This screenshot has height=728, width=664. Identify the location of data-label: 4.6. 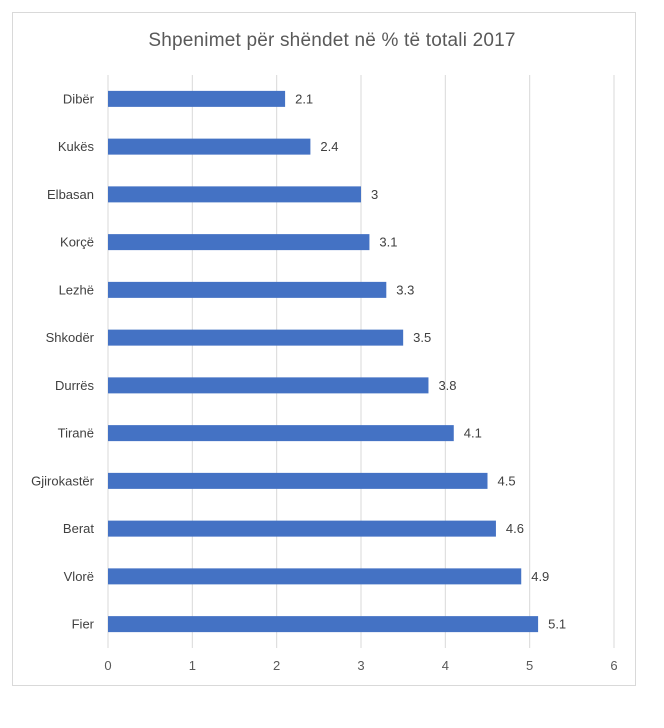
(515, 528).